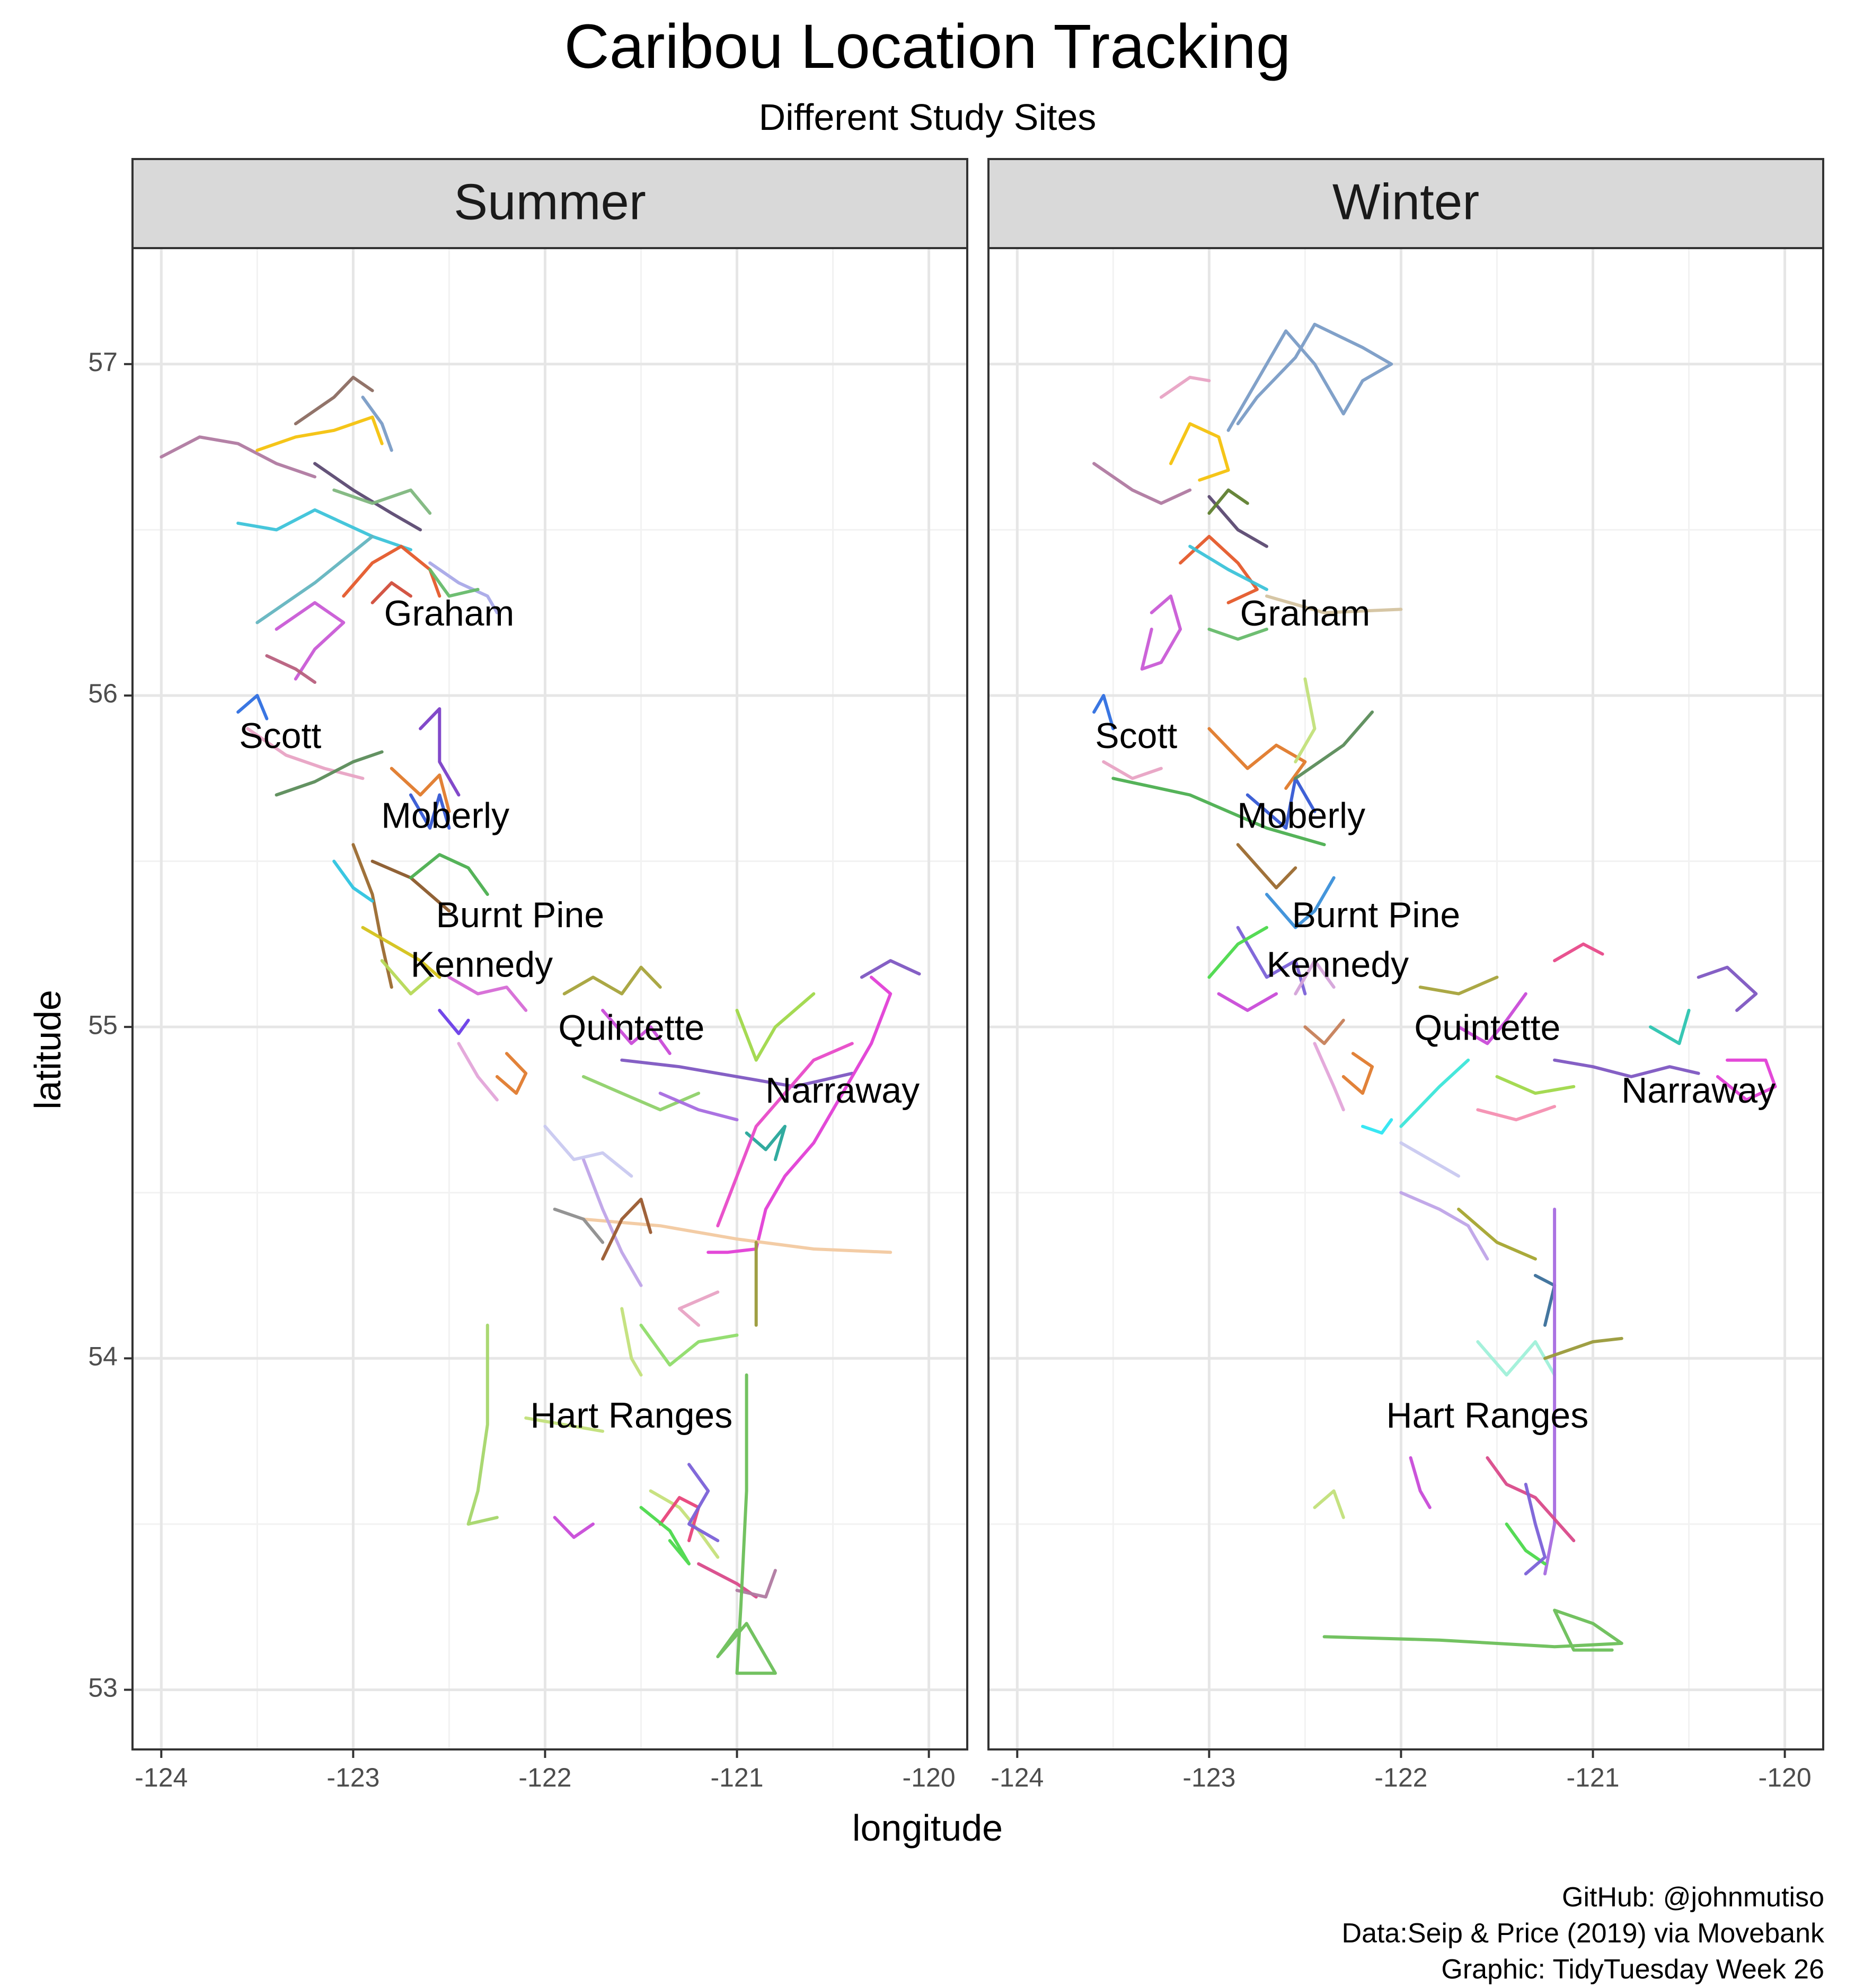  What do you see at coordinates (927, 1828) in the screenshot?
I see `x-axis-title: longitude` at bounding box center [927, 1828].